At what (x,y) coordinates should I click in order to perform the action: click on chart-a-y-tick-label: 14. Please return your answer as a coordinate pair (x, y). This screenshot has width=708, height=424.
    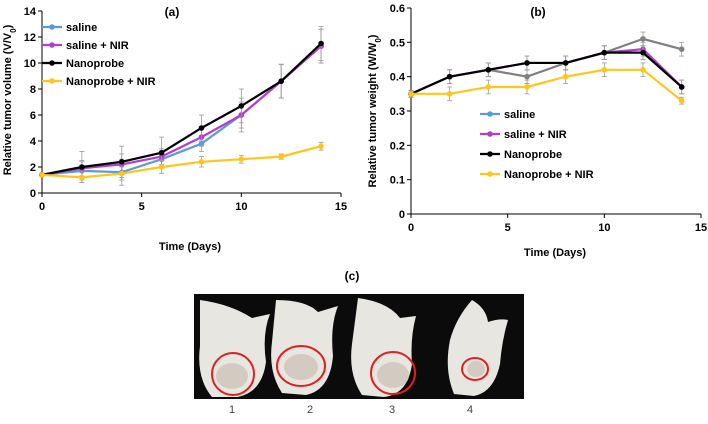
    Looking at the image, I should click on (30, 12).